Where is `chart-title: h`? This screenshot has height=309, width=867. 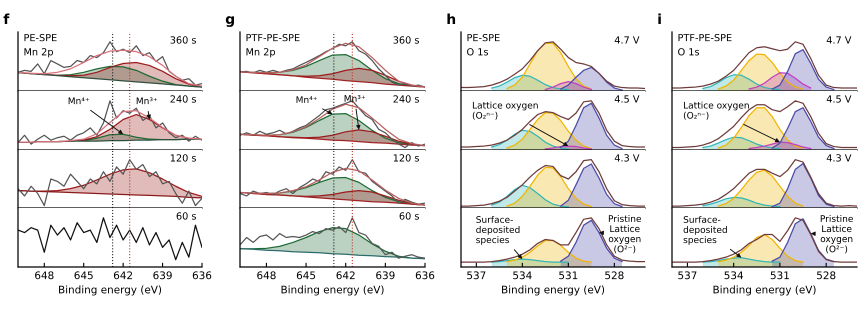 chart-title: h is located at coordinates (451, 18).